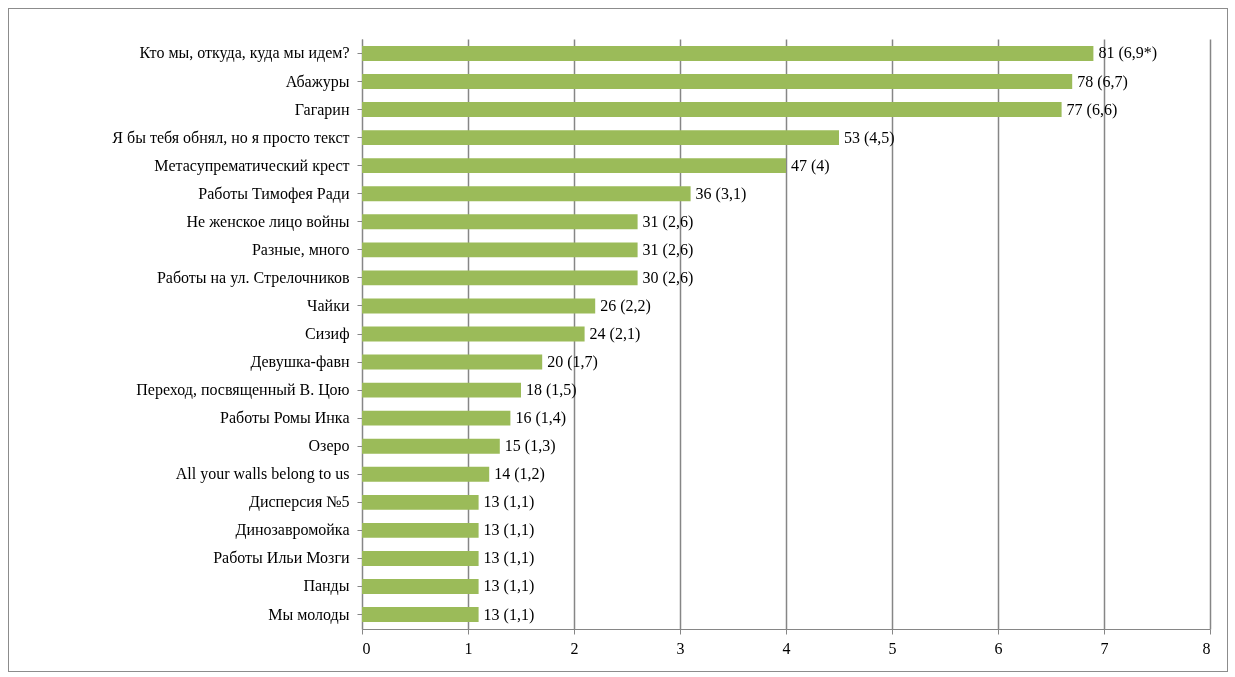 This screenshot has height=677, width=1235. Describe the element at coordinates (869, 137) in the screenshot. I see `data-label: 53 (4,5)` at that location.